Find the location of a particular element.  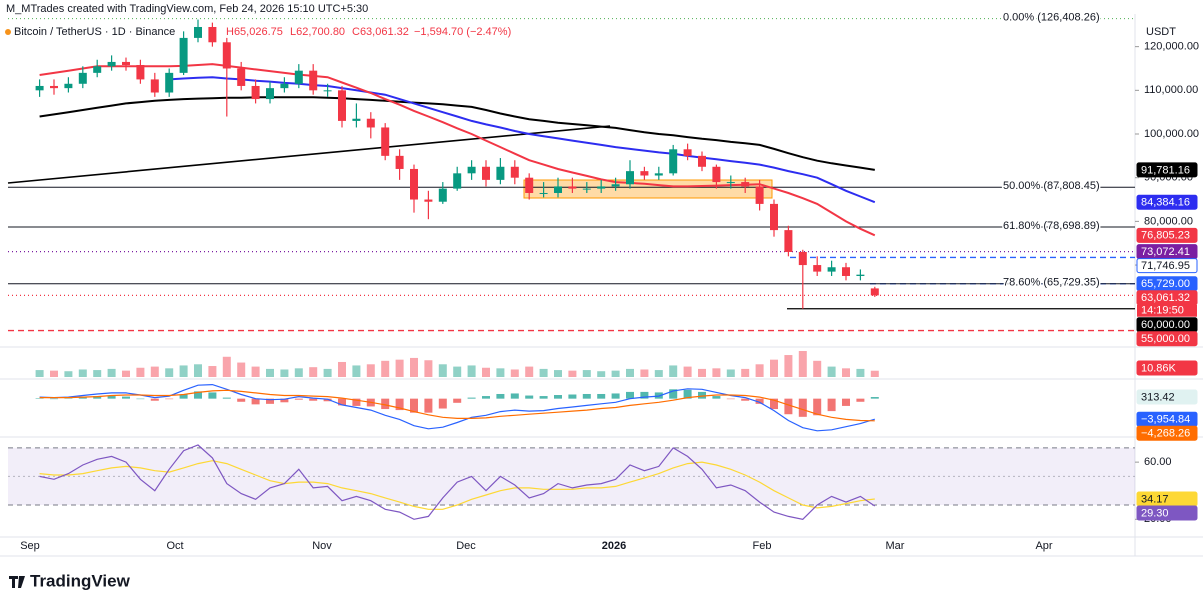

y-tick-label: 100,000.00 is located at coordinates (1171, 134).